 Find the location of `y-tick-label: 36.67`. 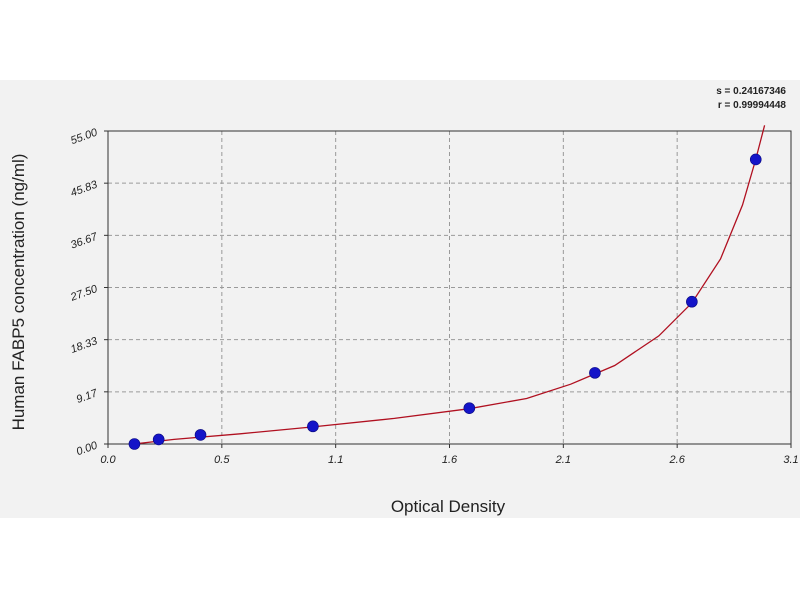

y-tick-label: 36.67 is located at coordinates (84, 241).